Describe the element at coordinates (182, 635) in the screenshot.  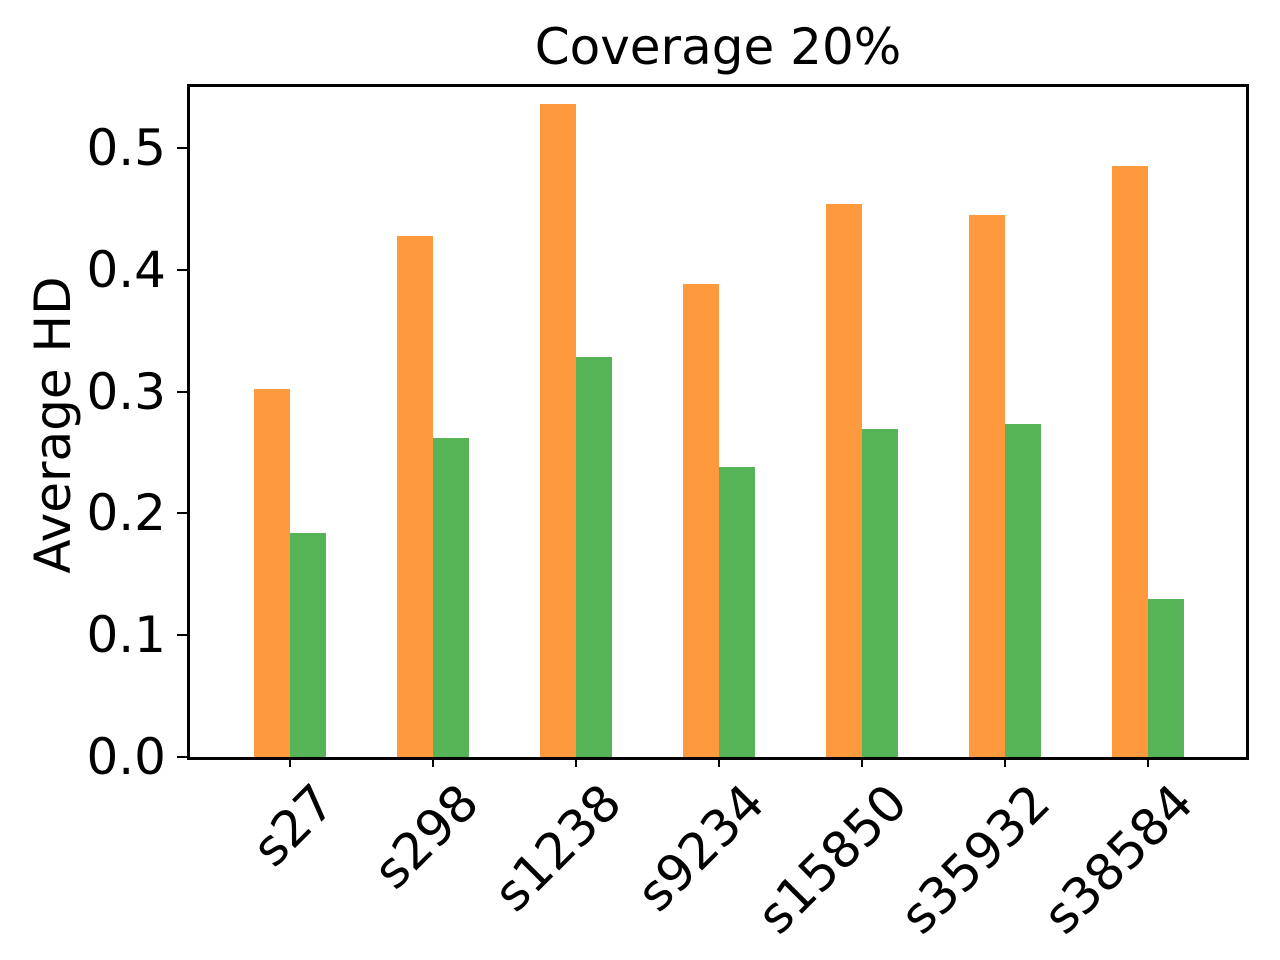
I see `y-tick-mark-0.1` at that location.